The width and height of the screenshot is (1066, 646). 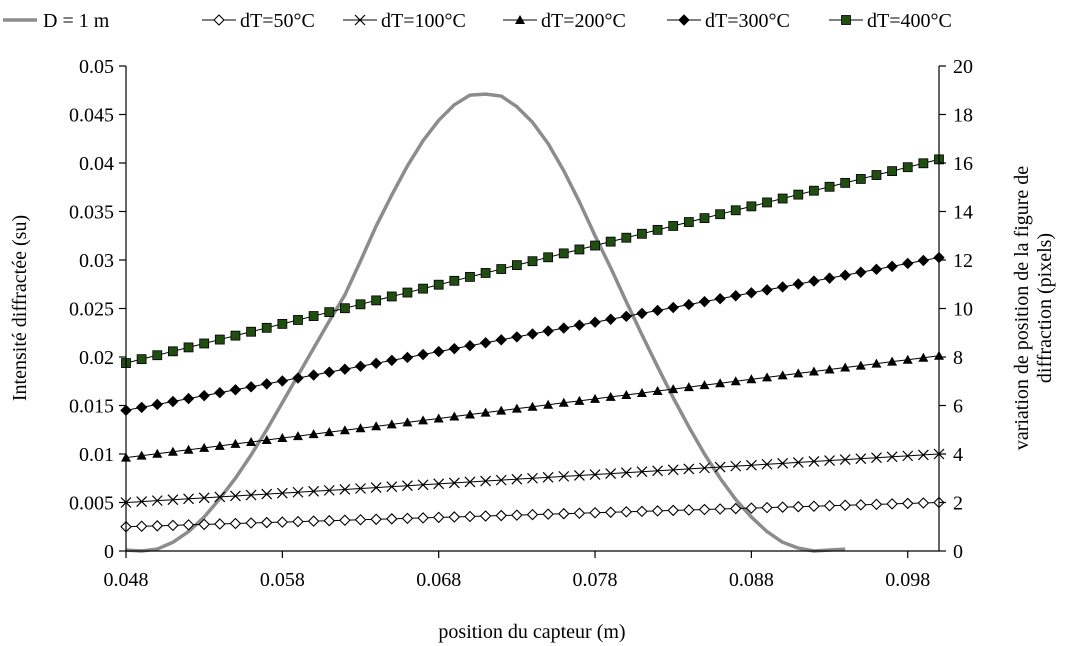 I want to click on legend-label: dT=50°C, so click(x=277, y=21).